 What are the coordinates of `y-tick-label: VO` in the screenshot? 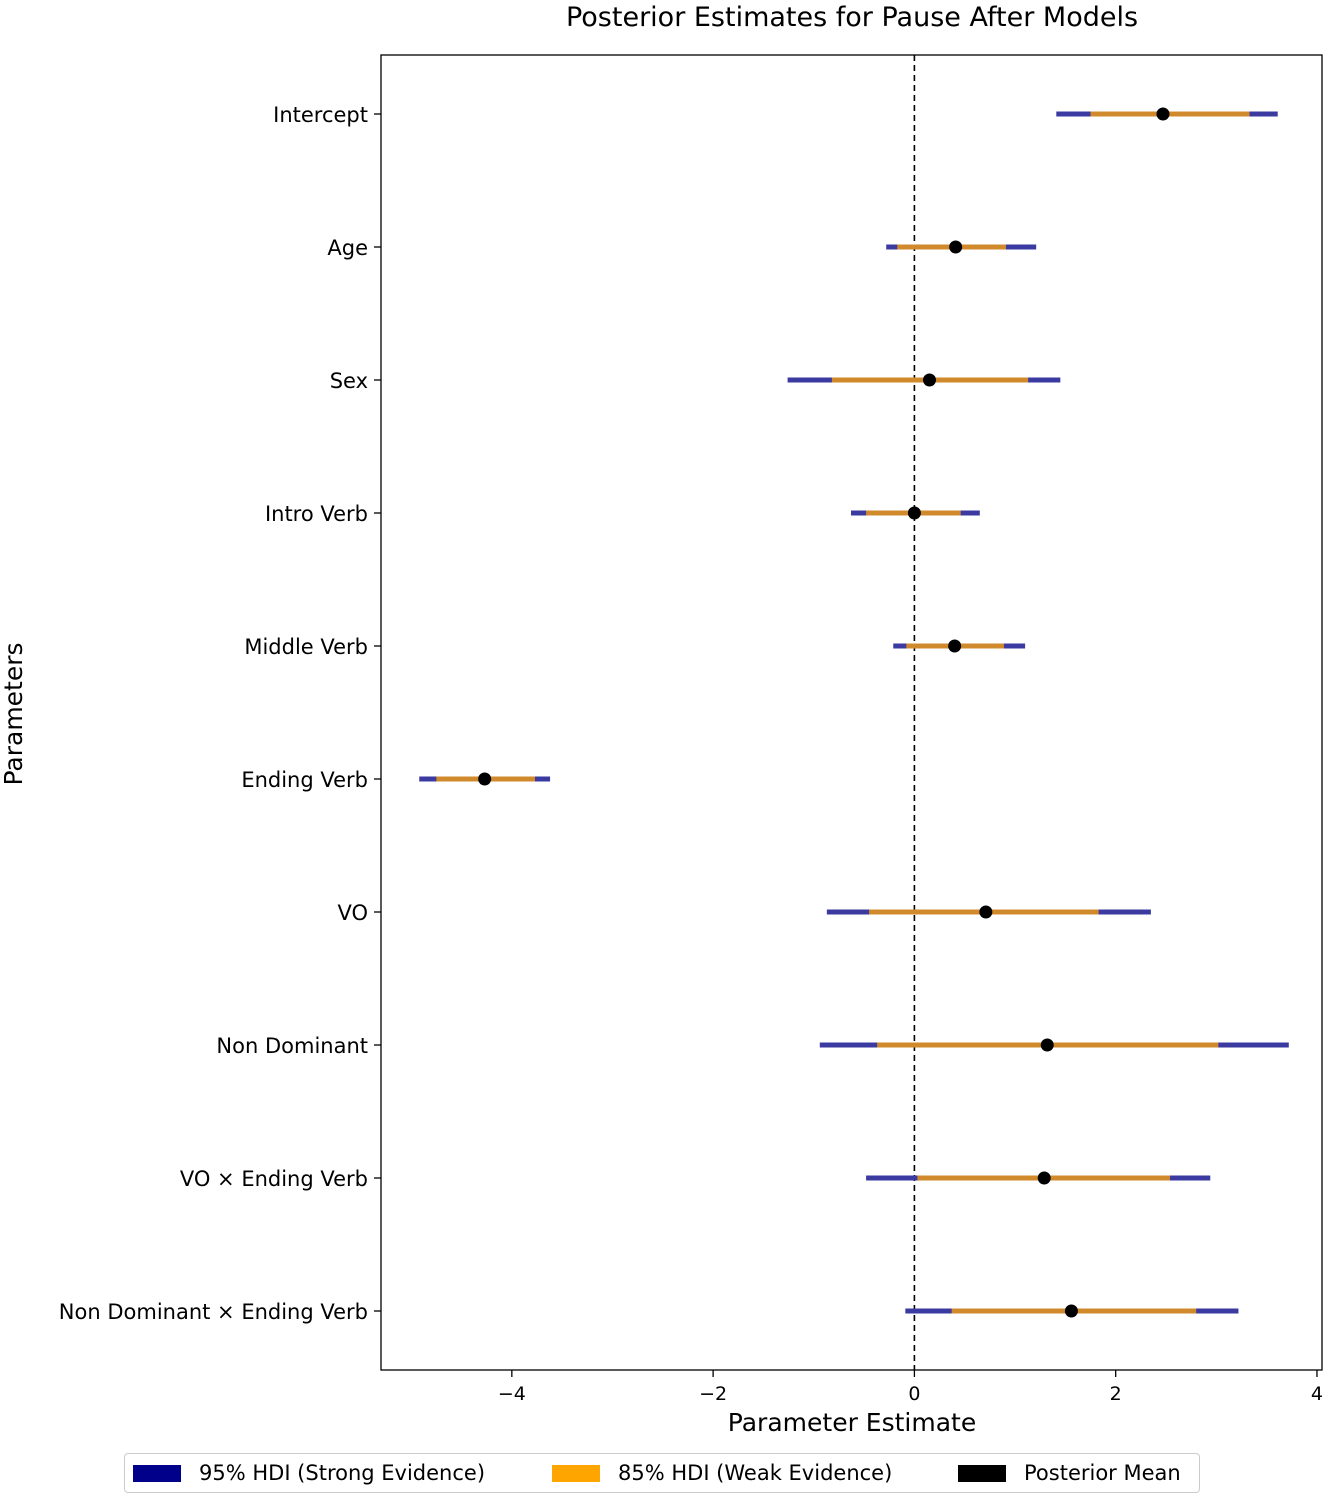 It's located at (352, 913).